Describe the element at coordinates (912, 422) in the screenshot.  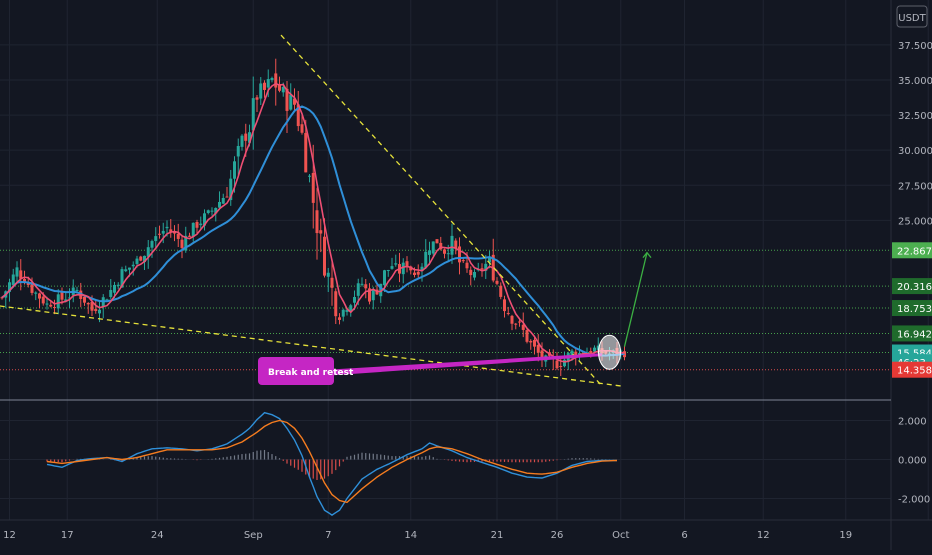
I see `macd-tick-label: 2.000` at that location.